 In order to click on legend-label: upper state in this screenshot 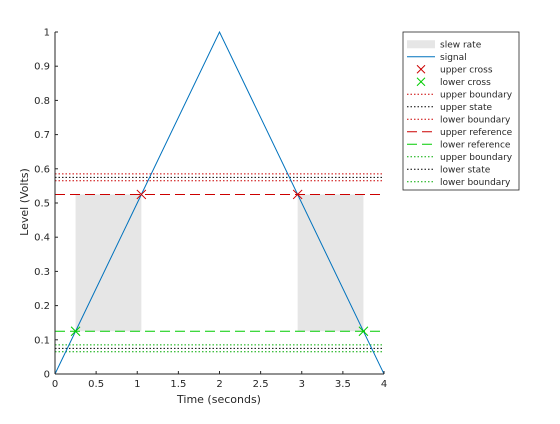, I will do `click(466, 108)`.